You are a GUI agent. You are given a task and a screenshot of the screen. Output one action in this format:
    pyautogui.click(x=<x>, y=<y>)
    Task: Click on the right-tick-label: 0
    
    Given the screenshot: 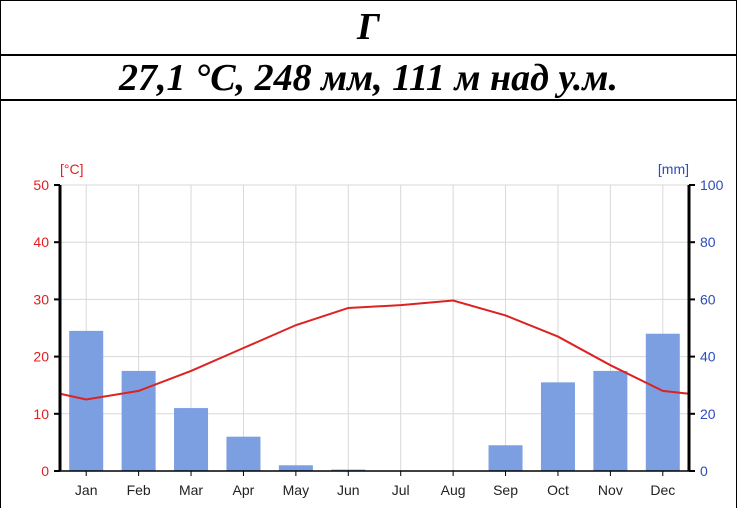 What is the action you would take?
    pyautogui.click(x=704, y=471)
    